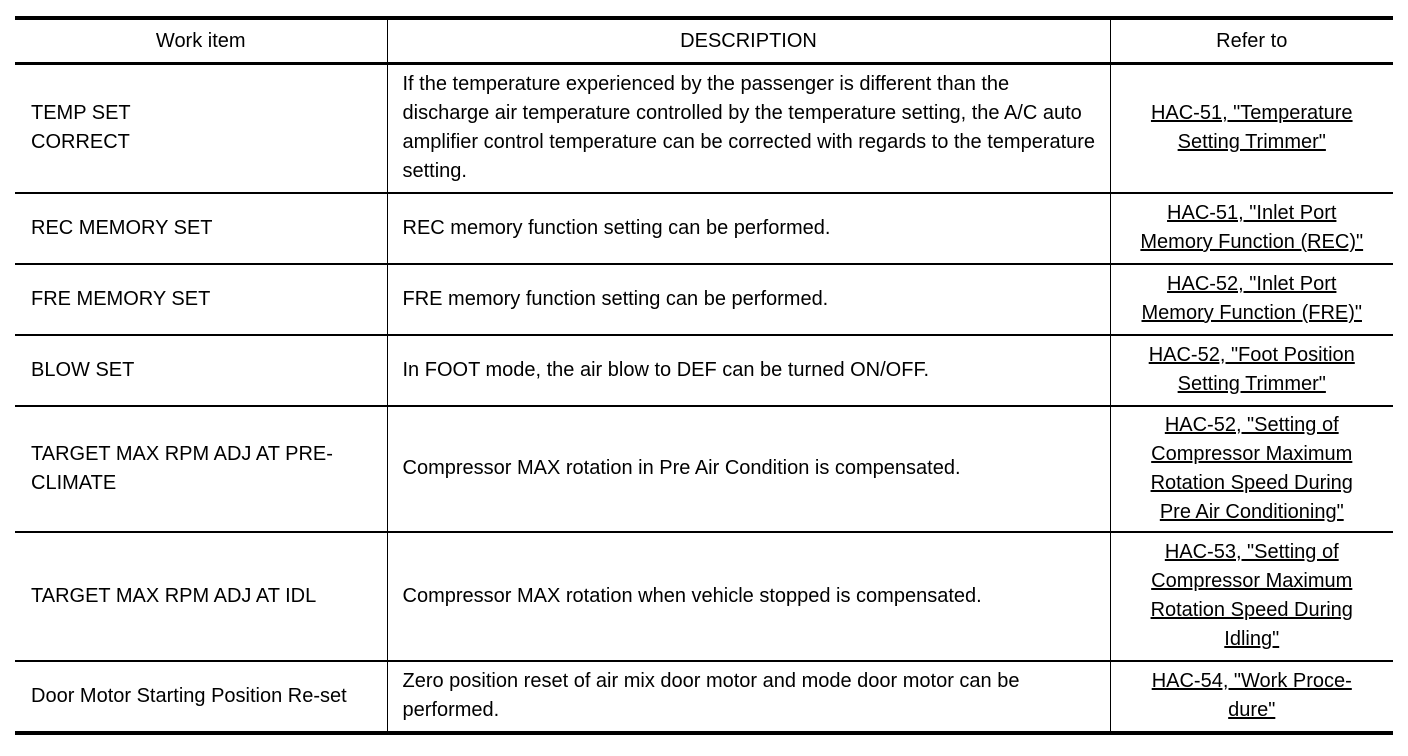 Image resolution: width=1408 pixels, height=756 pixels. I want to click on work-item-cell: BLOW SET, so click(201, 370).